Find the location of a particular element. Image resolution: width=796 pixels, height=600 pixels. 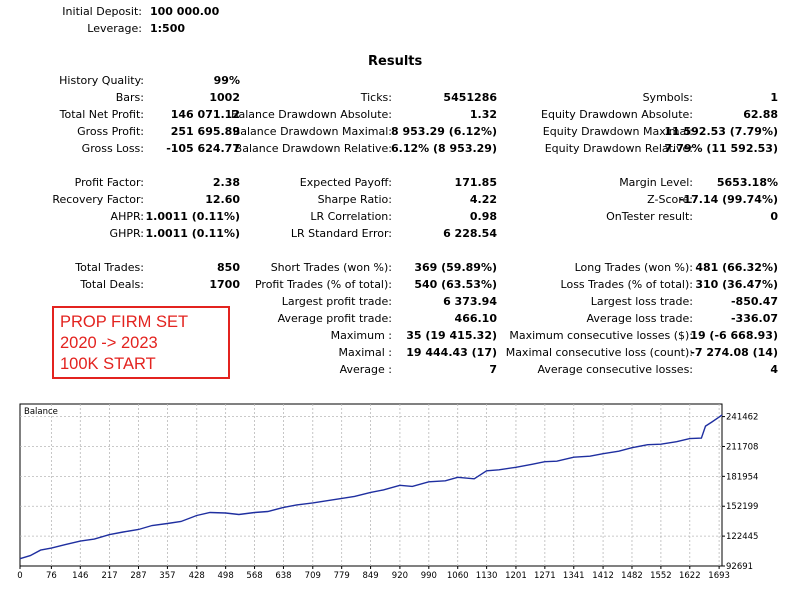

stat-label: Average loss trade: is located at coordinates (639, 318).